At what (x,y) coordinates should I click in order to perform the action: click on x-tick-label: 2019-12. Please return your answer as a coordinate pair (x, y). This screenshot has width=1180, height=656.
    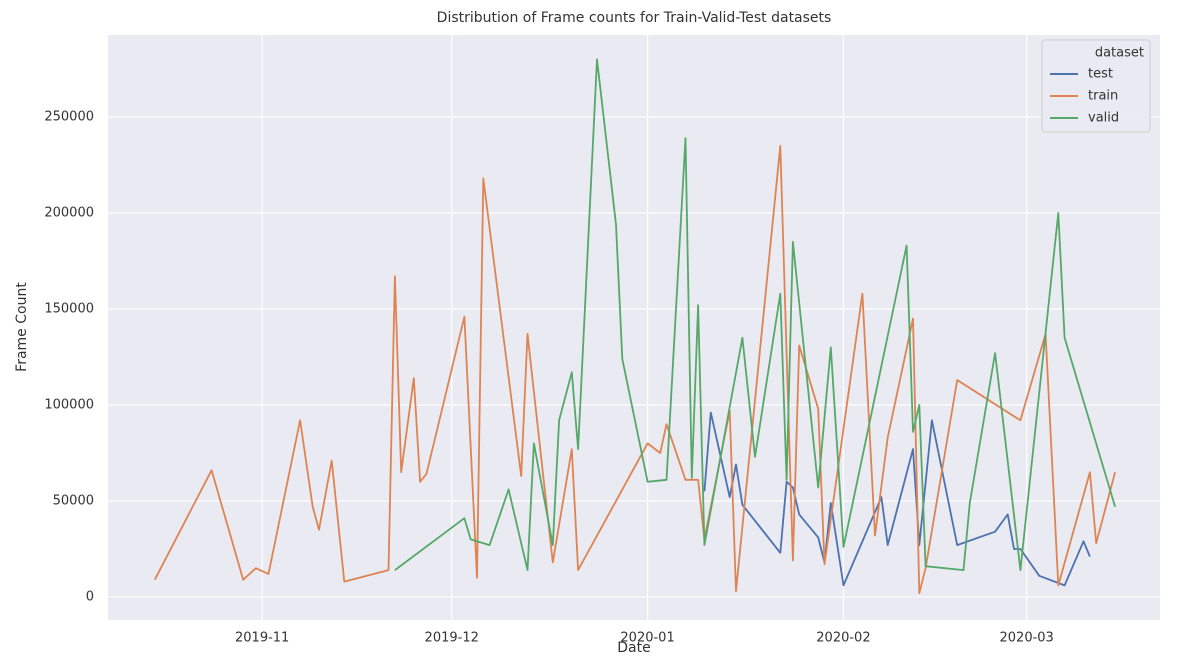
    Looking at the image, I should click on (452, 638).